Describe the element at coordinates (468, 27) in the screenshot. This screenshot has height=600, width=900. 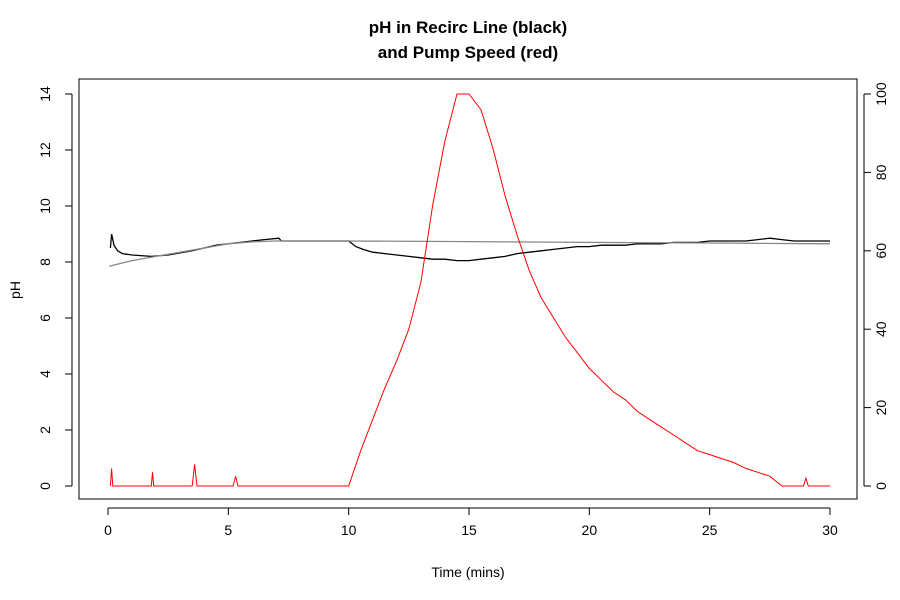
I see `chart-title-line1: pH in Recirc Line (black)` at that location.